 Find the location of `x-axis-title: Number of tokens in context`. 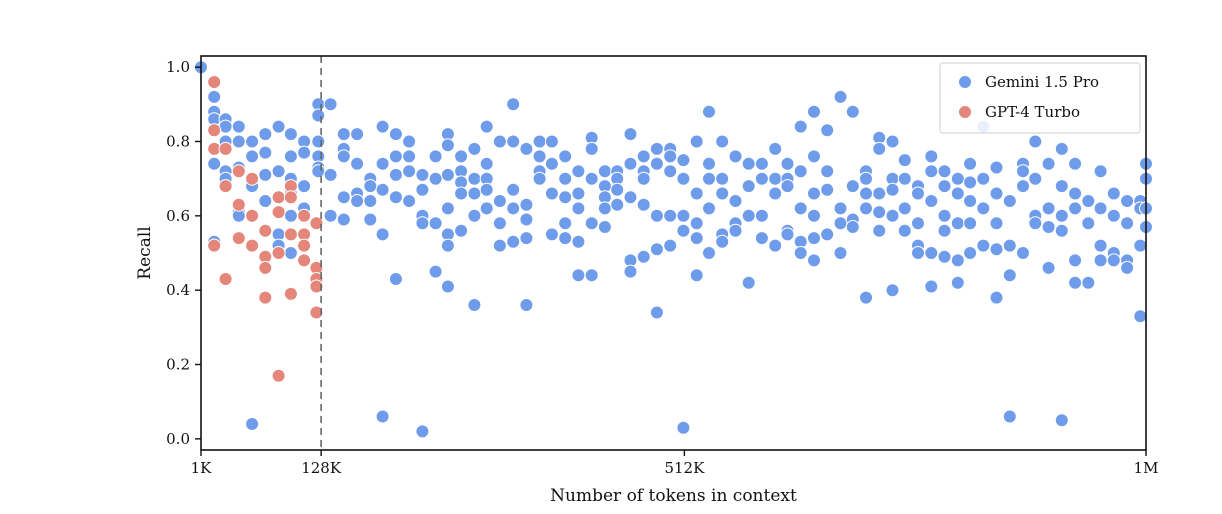

x-axis-title: Number of tokens in context is located at coordinates (673, 496).